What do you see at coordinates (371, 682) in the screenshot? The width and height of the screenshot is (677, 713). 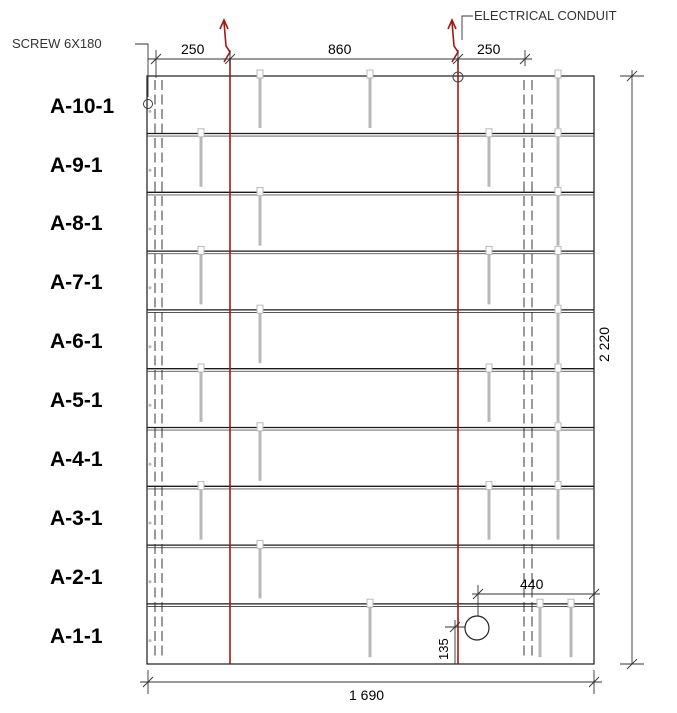 I see `width-dimension-line` at bounding box center [371, 682].